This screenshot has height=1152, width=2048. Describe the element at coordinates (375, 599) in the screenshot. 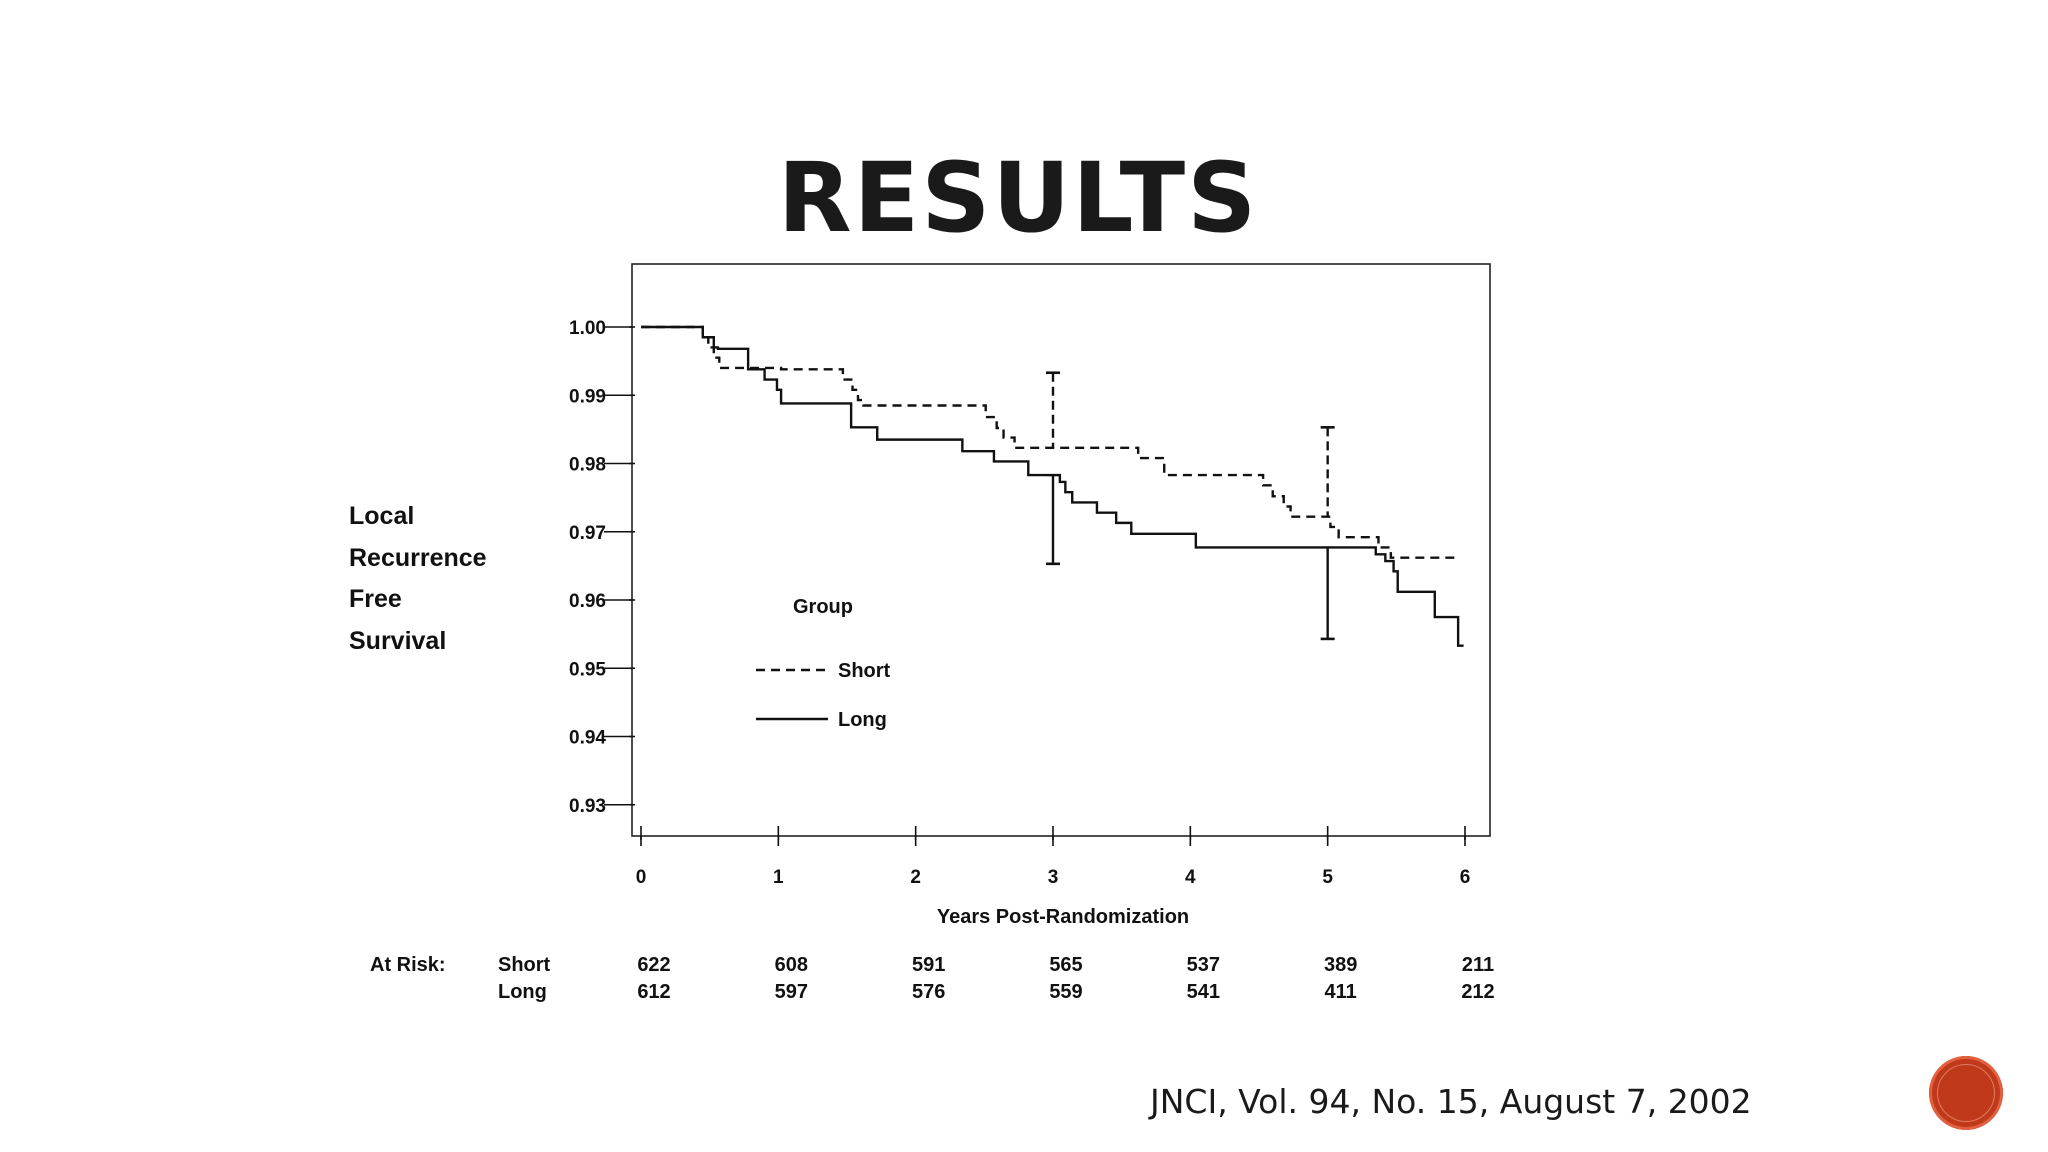

I see `y-axis-label-line: Free` at that location.